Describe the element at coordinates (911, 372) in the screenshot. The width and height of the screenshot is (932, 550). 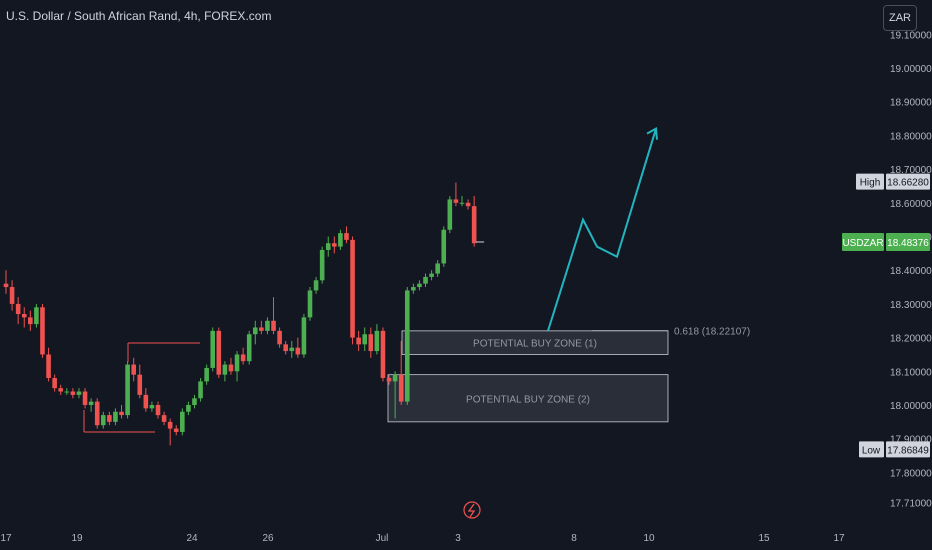
I see `price-tick: 18.10000` at that location.